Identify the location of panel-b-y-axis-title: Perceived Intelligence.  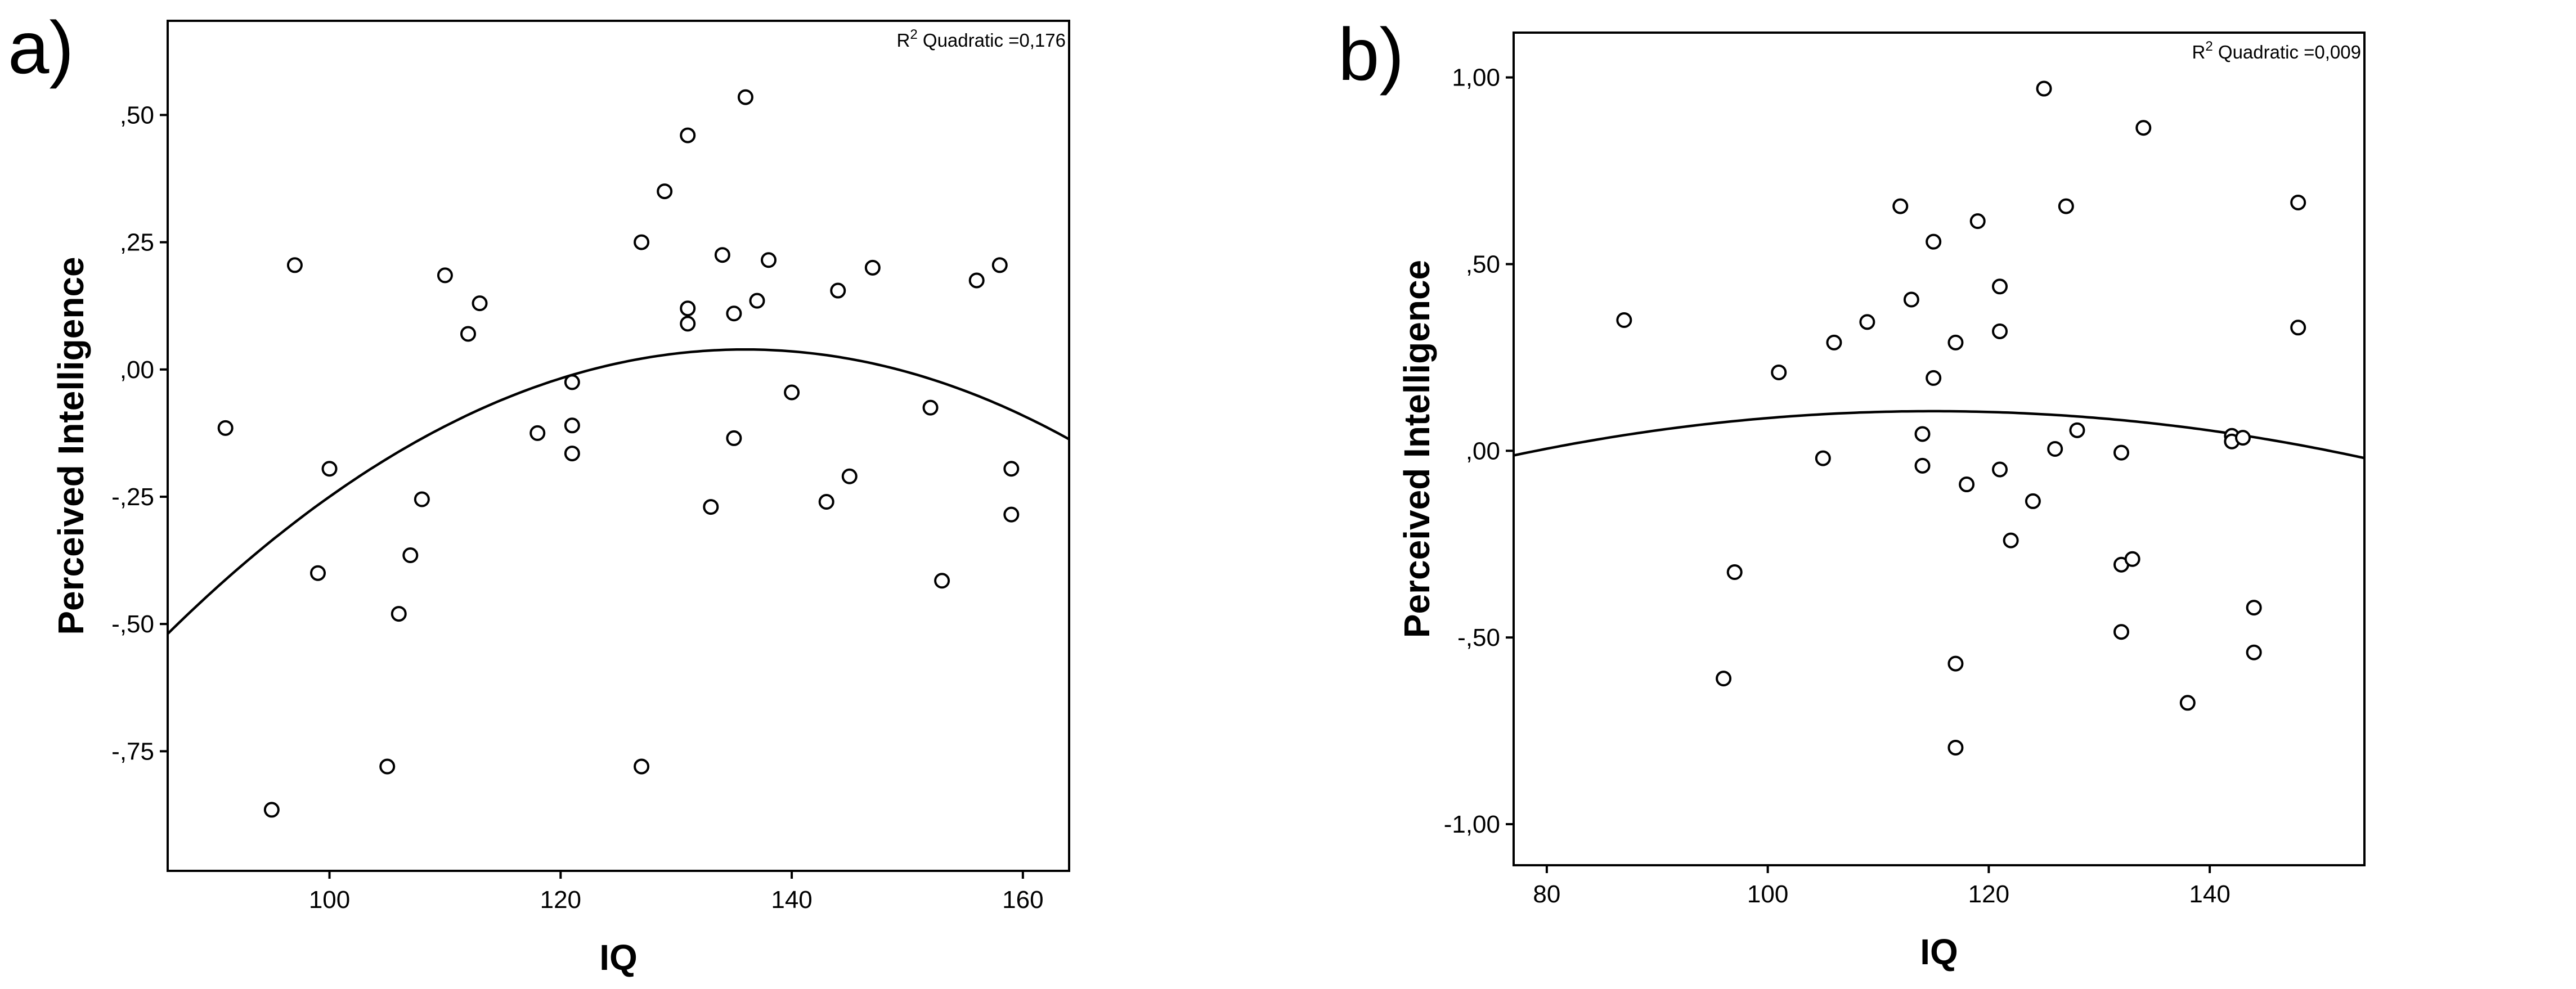
(1417, 449).